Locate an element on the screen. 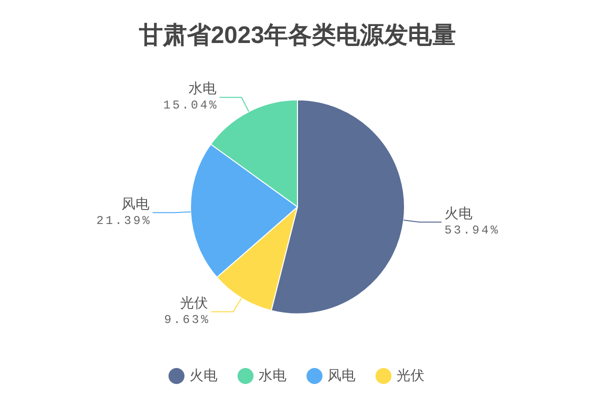 Image resolution: width=595 pixels, height=411 pixels. legend-label: 火电 is located at coordinates (204, 374).